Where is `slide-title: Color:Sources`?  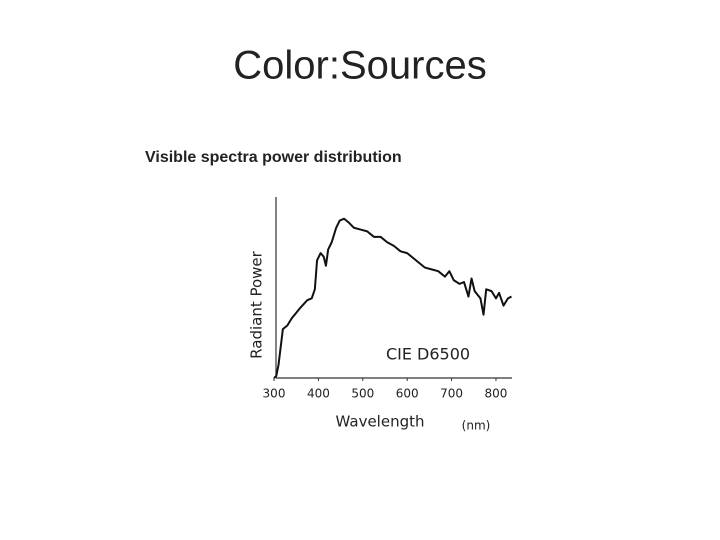 slide-title: Color:Sources is located at coordinates (359, 66).